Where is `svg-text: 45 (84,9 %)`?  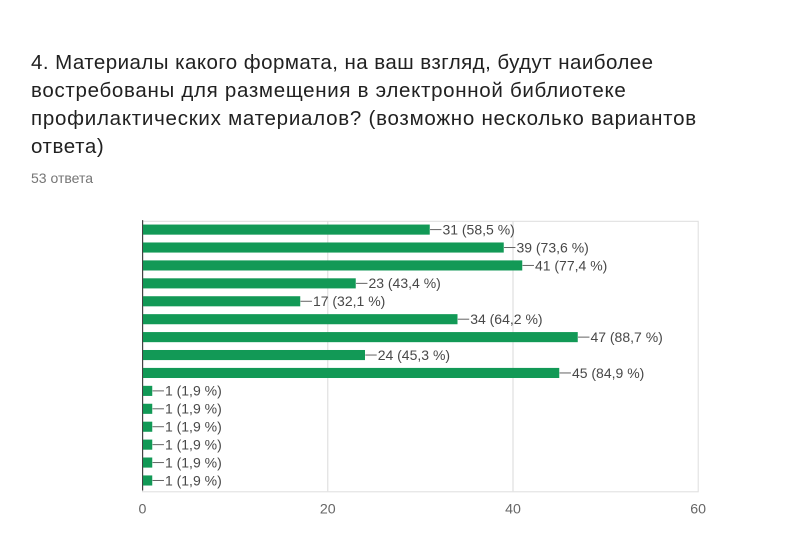 svg-text: 45 (84,9 %) is located at coordinates (608, 373).